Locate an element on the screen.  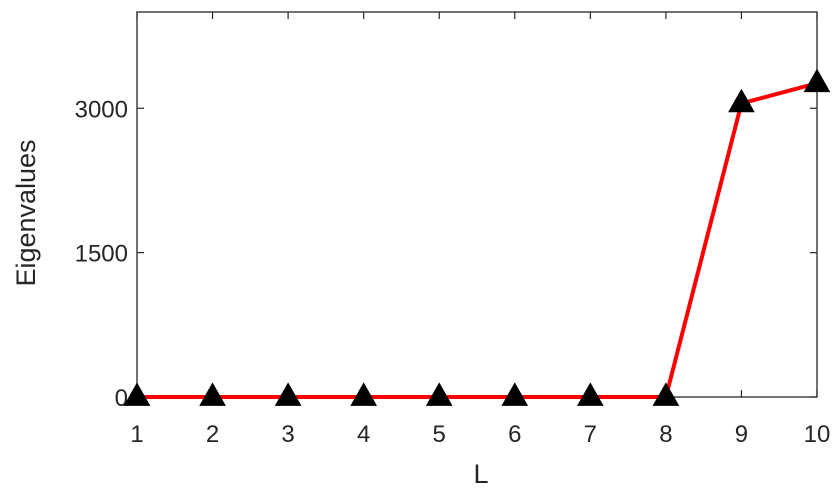
y-tick-label: 1500 is located at coordinates (101, 254).